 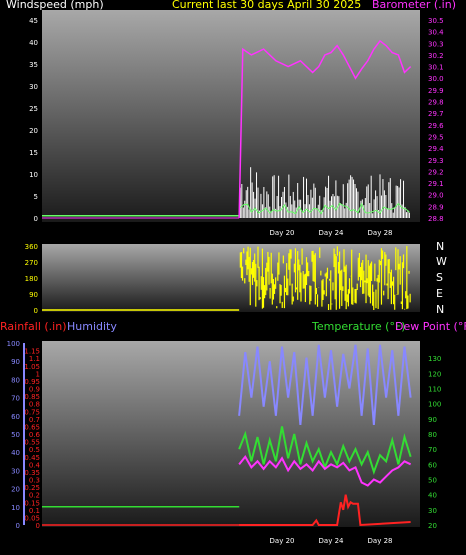 What do you see at coordinates (34, 511) in the screenshot?
I see `rain-tick-label: 0.1` at bounding box center [34, 511].